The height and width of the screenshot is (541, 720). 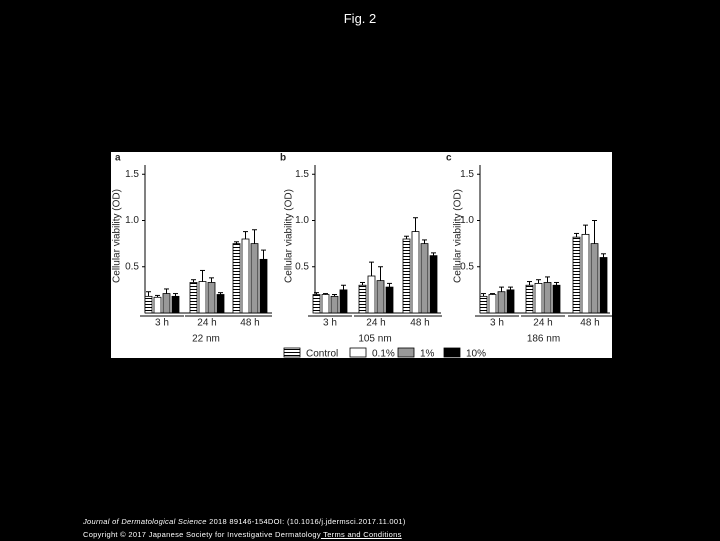 What do you see at coordinates (374, 339) in the screenshot?
I see `x-axis-label: 105 nm` at bounding box center [374, 339].